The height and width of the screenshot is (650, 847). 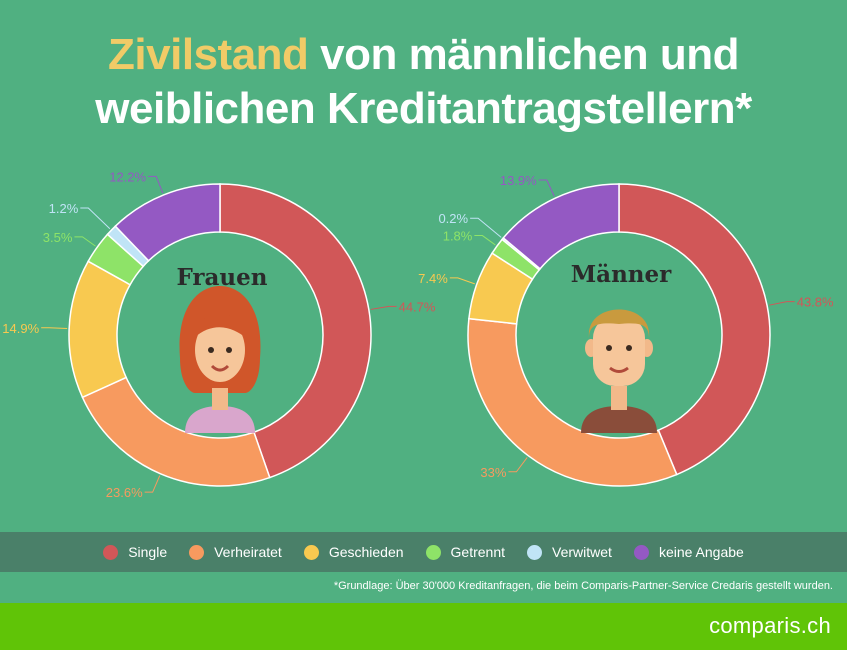 I want to click on legend-item: Geschieden, so click(x=353, y=552).